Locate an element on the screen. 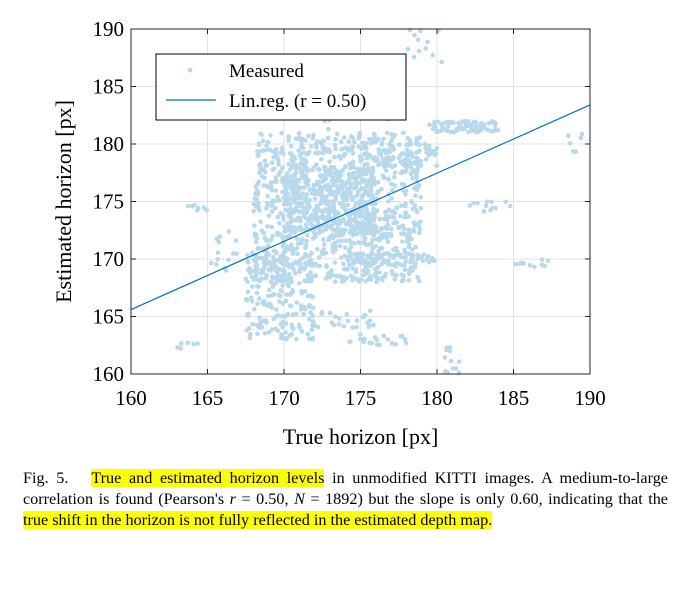  x-axis-label: True horizon [px] is located at coordinates (361, 436).